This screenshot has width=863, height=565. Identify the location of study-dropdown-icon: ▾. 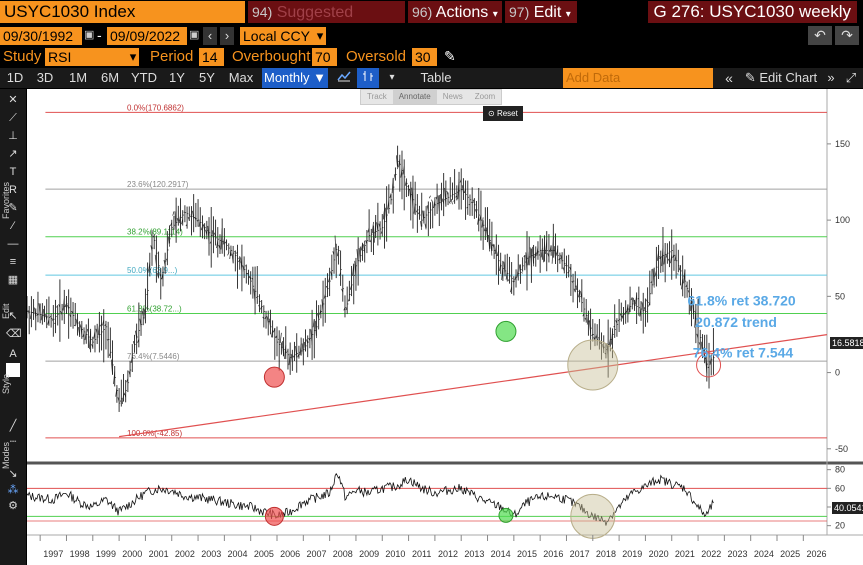
(133, 57).